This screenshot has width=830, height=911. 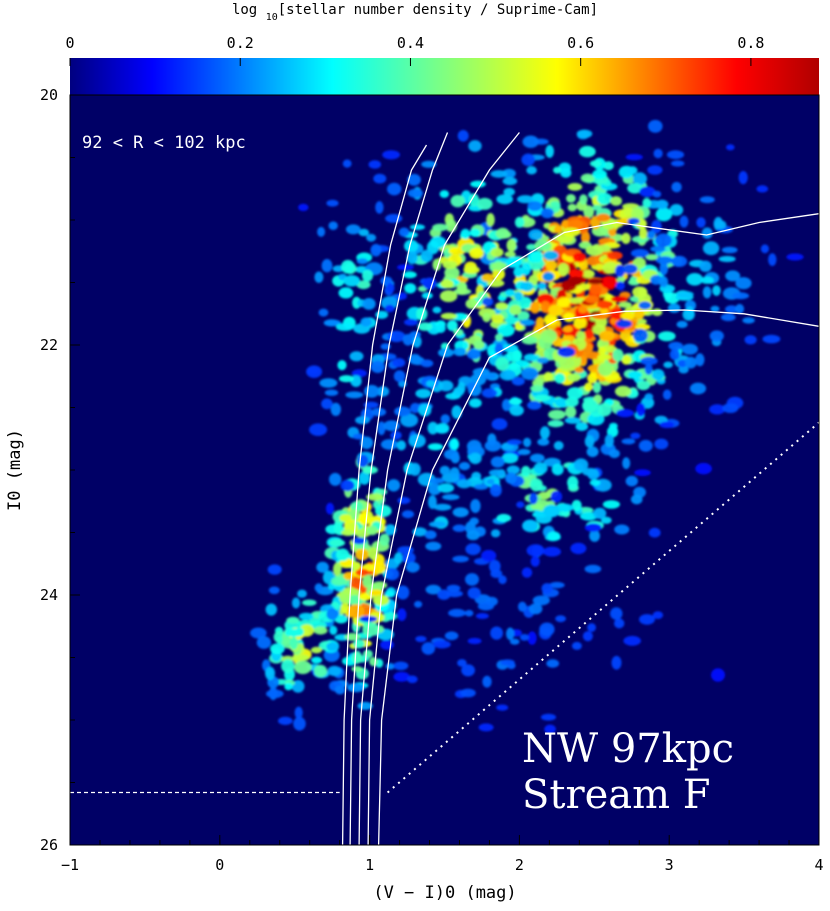 What do you see at coordinates (399, 488) in the screenshot?
I see `isochrone-line` at bounding box center [399, 488].